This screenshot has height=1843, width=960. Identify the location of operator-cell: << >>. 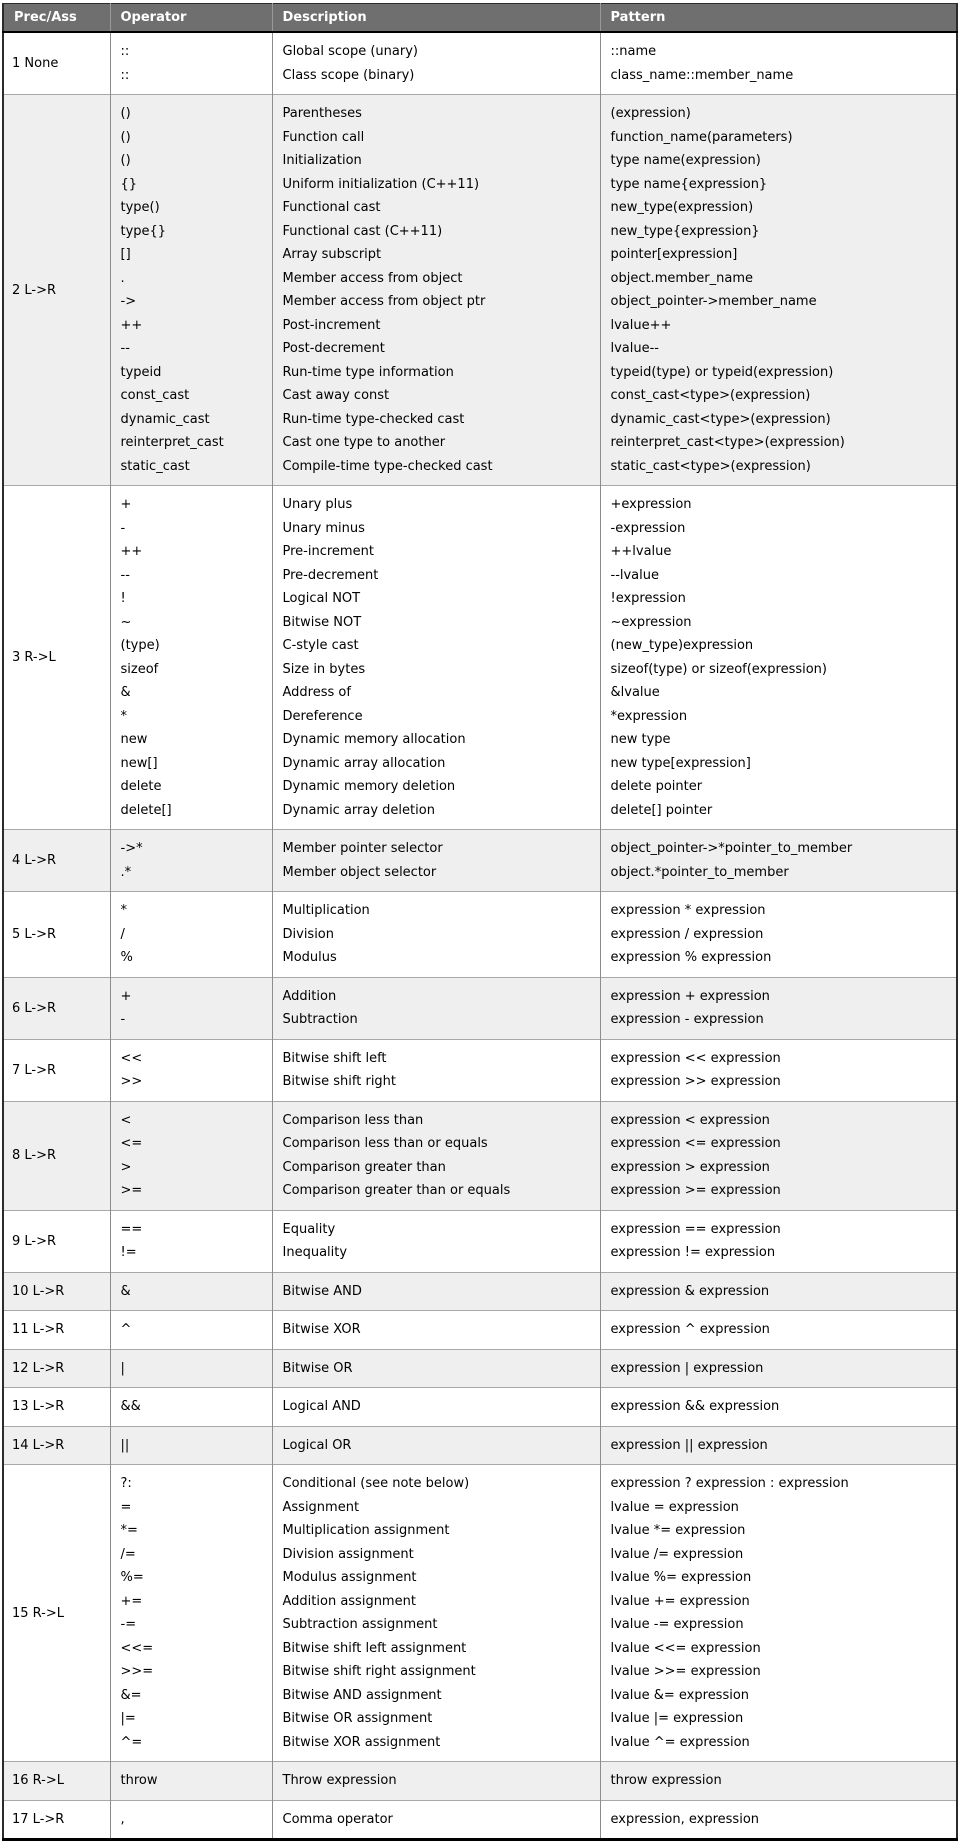
(191, 1069).